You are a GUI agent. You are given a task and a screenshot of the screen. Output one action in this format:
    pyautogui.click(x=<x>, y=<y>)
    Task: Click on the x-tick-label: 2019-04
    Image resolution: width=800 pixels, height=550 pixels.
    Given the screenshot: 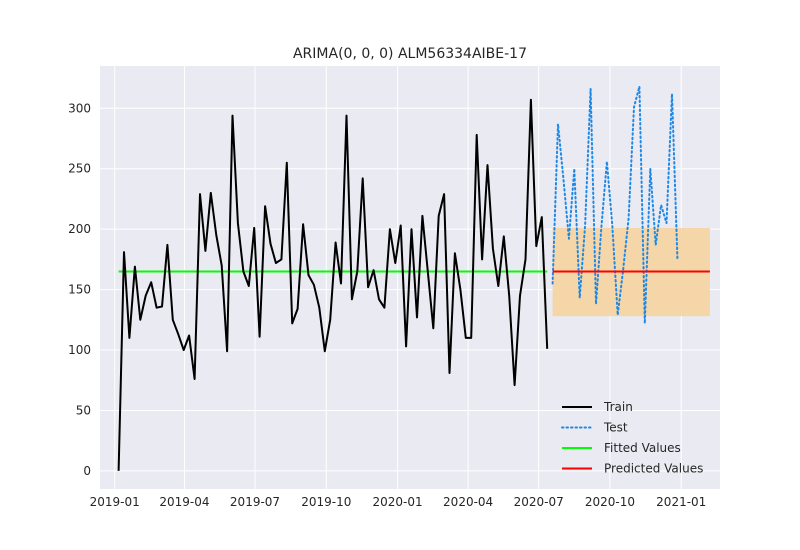 What is the action you would take?
    pyautogui.click(x=184, y=502)
    